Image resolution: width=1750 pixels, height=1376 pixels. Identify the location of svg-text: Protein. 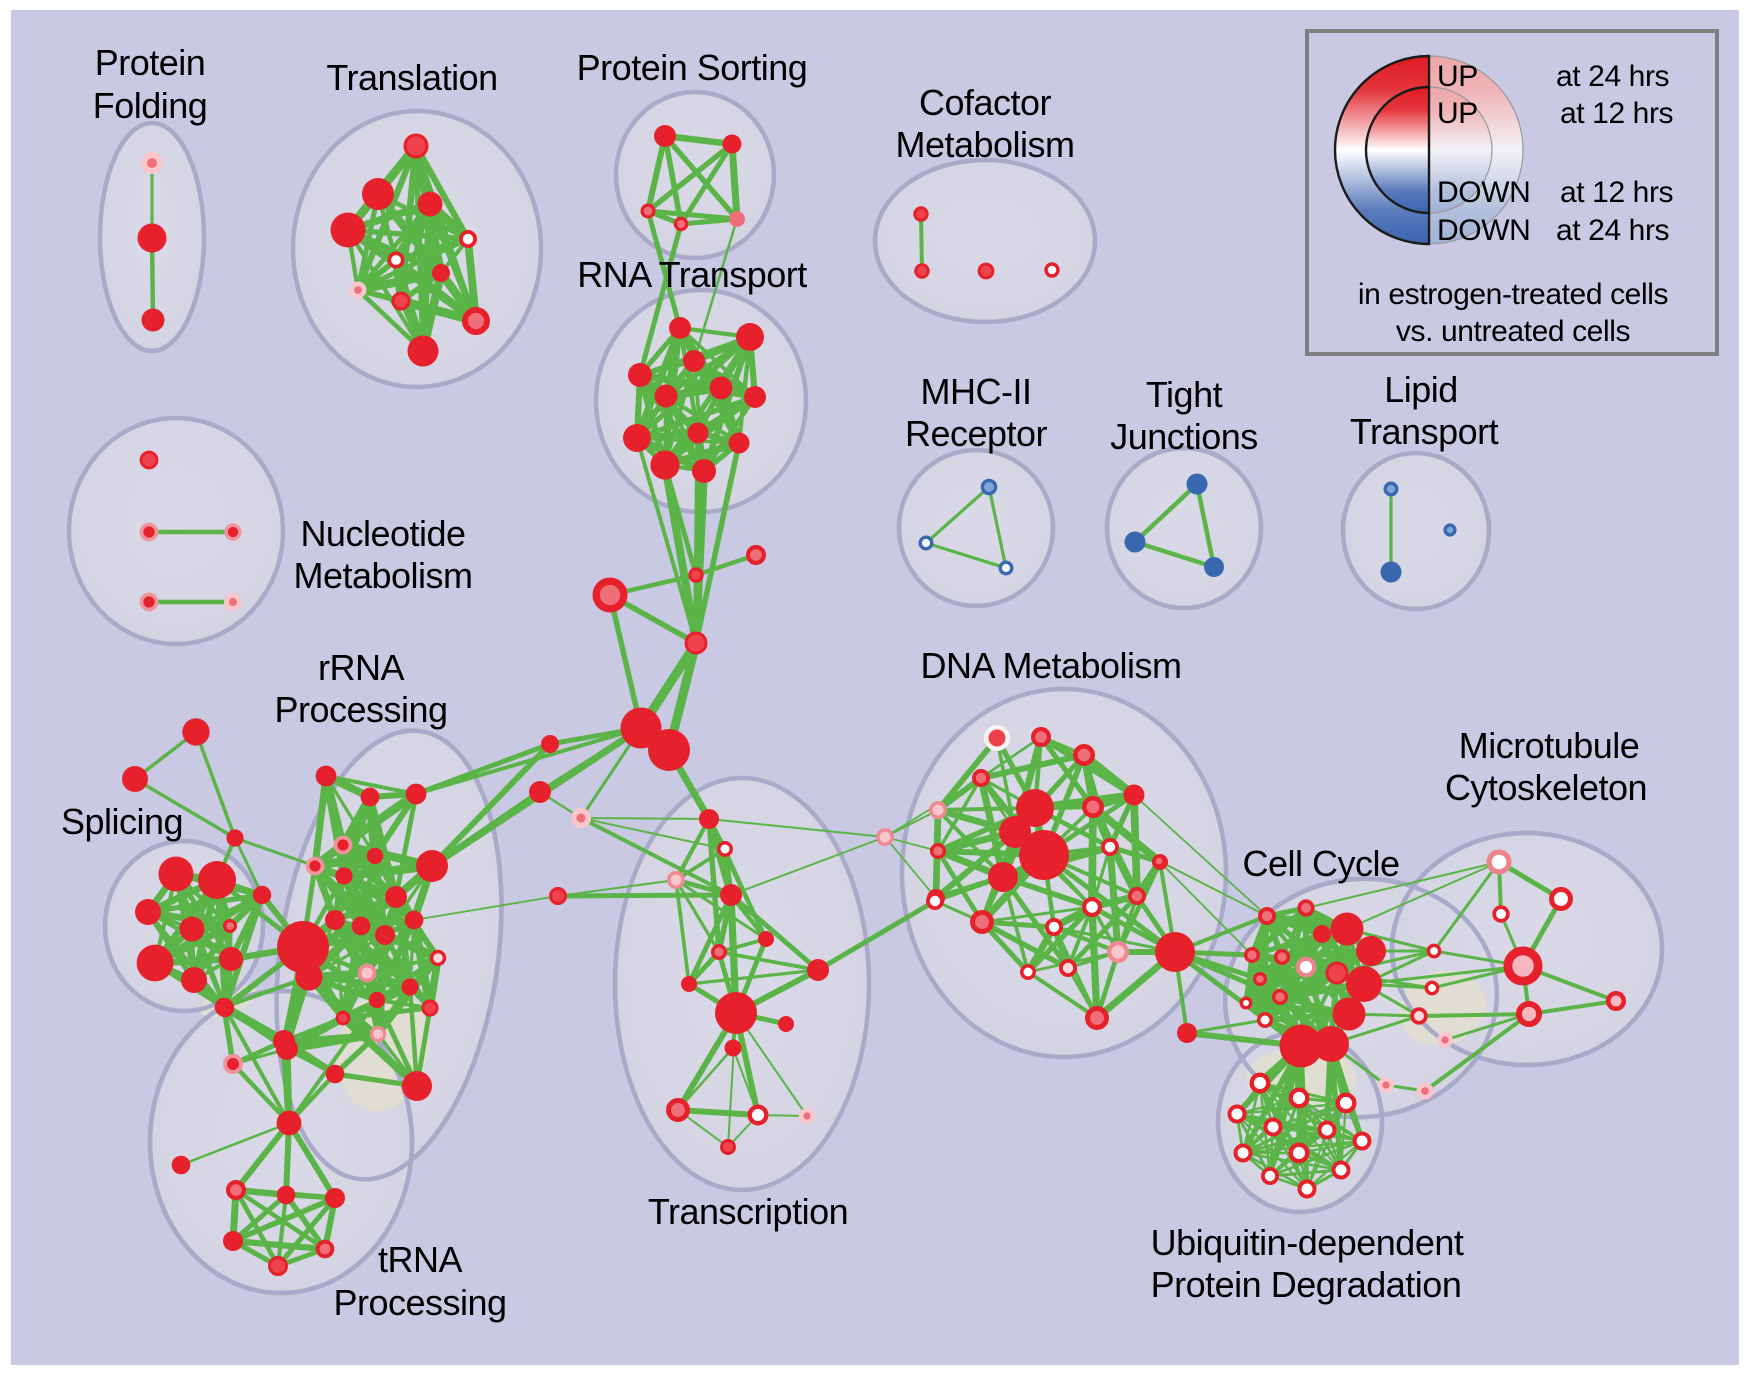
(150, 62).